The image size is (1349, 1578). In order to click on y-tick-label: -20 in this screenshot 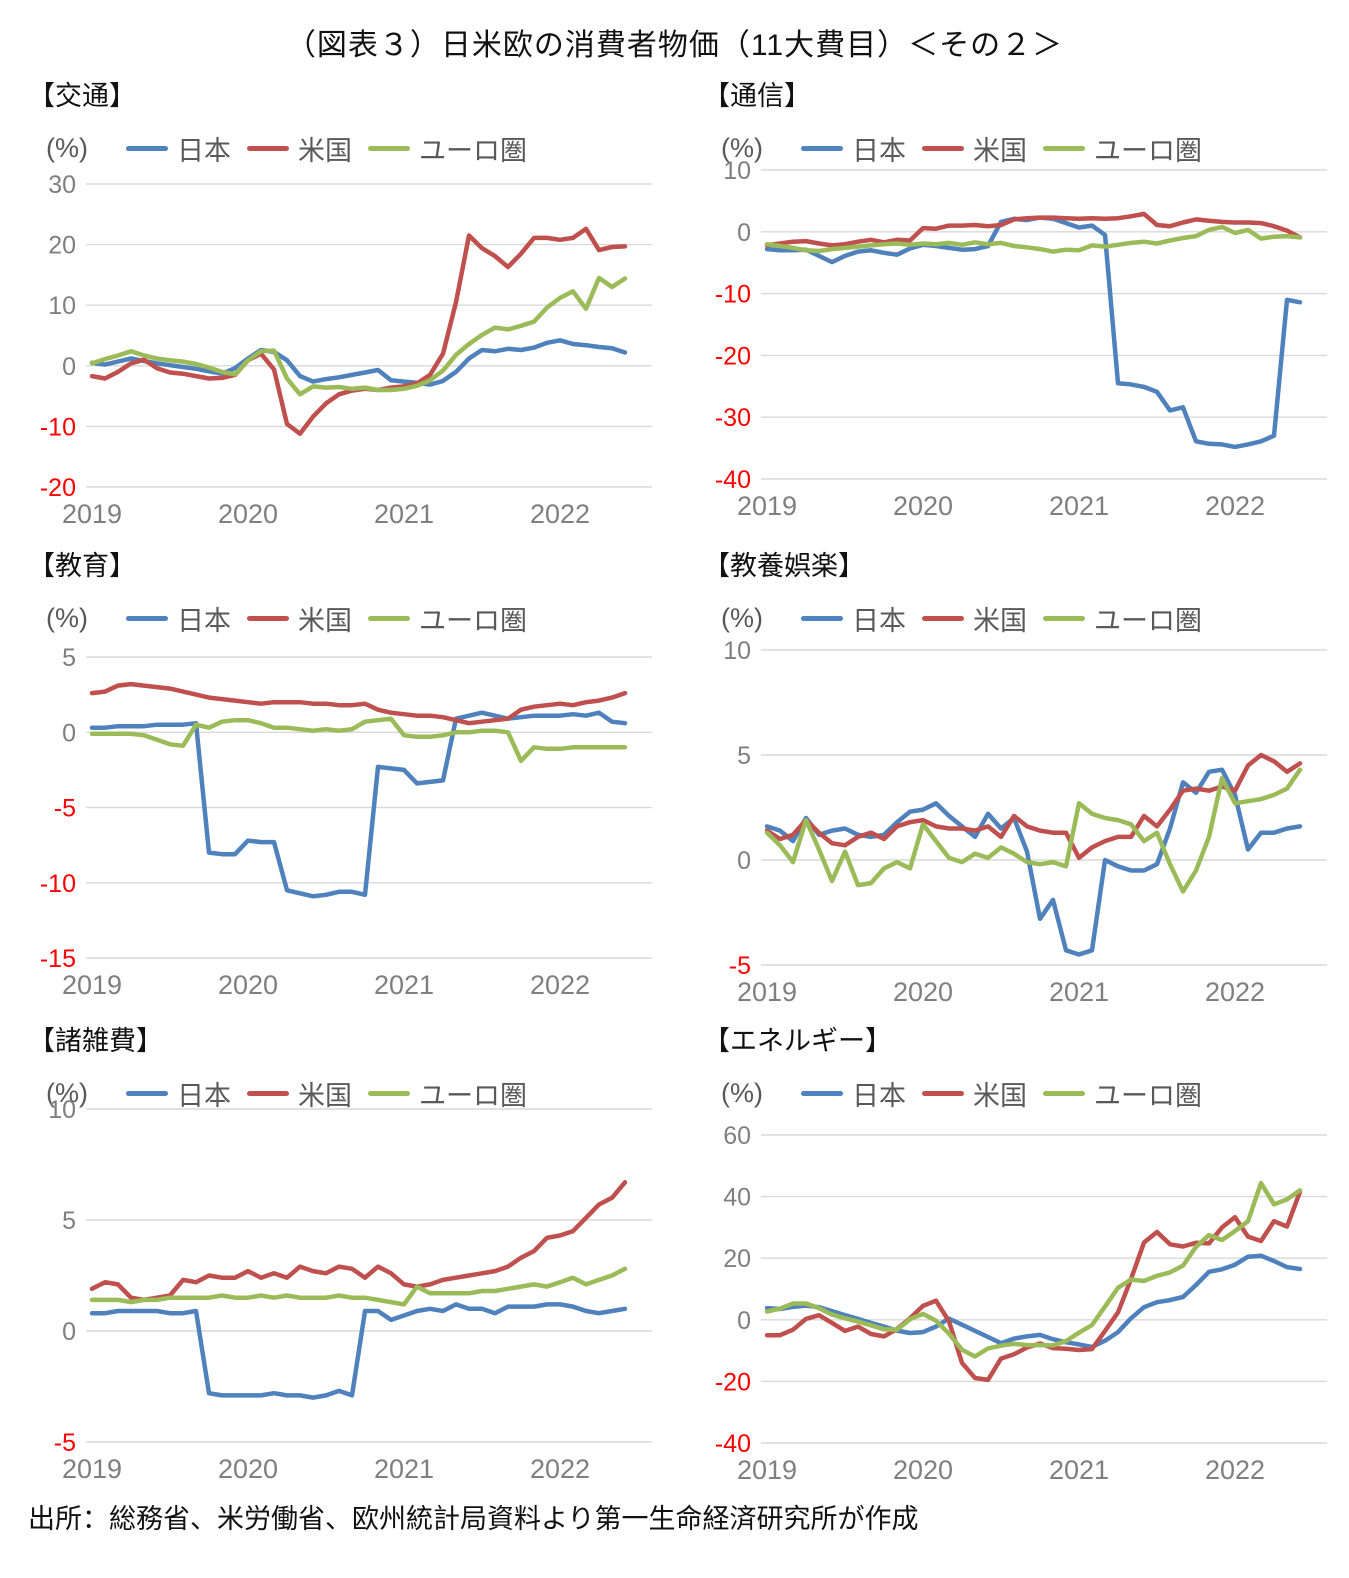, I will do `click(733, 356)`.